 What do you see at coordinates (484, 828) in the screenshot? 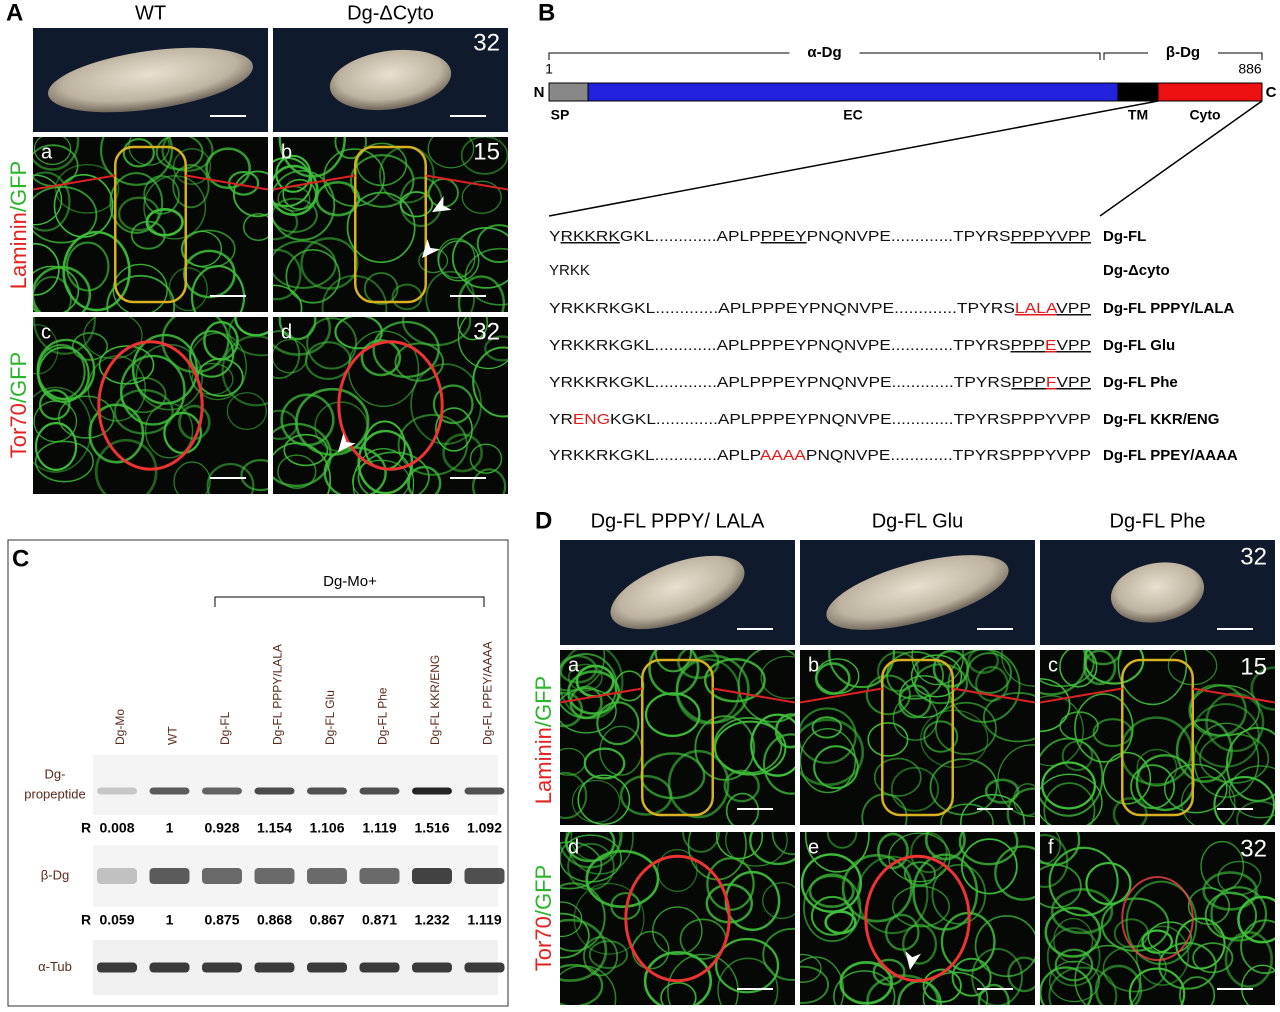
I see `ratio-value: 1.092` at bounding box center [484, 828].